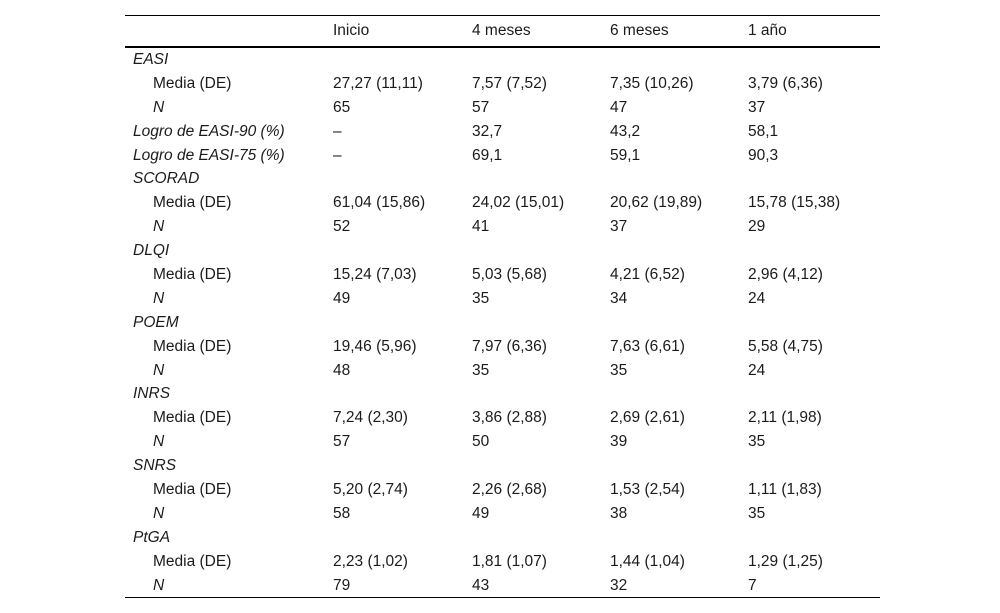  What do you see at coordinates (763, 155) in the screenshot?
I see `value-cell: 90,3` at bounding box center [763, 155].